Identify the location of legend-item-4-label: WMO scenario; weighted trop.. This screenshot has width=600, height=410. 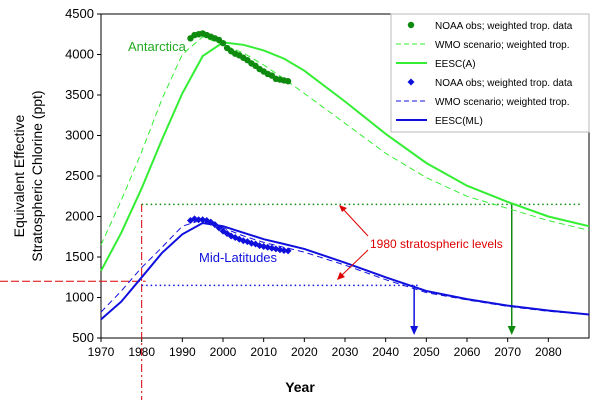
(502, 102).